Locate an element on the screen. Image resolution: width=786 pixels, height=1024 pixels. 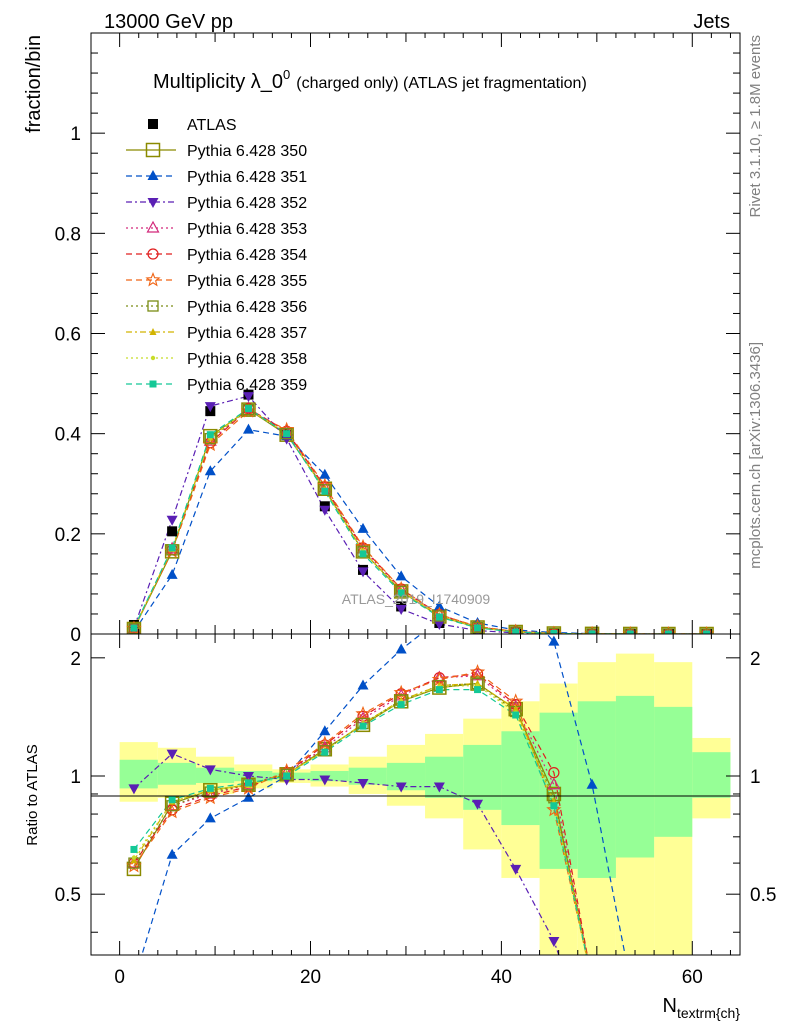
ratio-tick-label-right: 0.5 is located at coordinates (763, 895).